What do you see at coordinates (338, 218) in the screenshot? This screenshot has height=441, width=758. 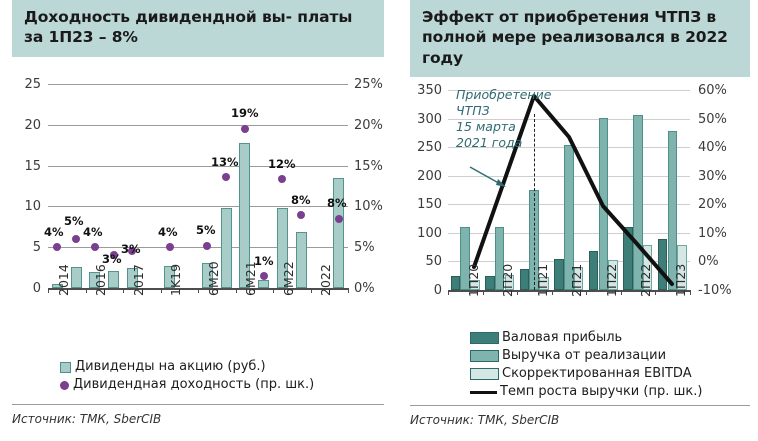 I see `dot-yield-1p23` at bounding box center [338, 218].